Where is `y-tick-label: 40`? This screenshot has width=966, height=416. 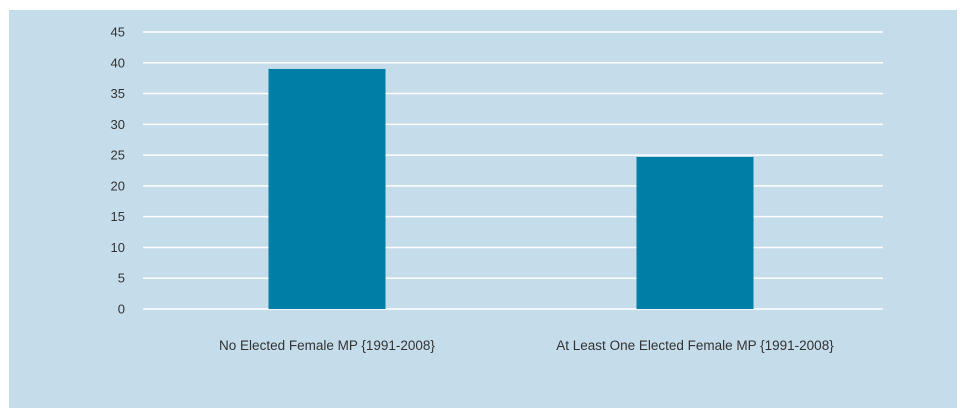
y-tick-label: 40 is located at coordinates (118, 62).